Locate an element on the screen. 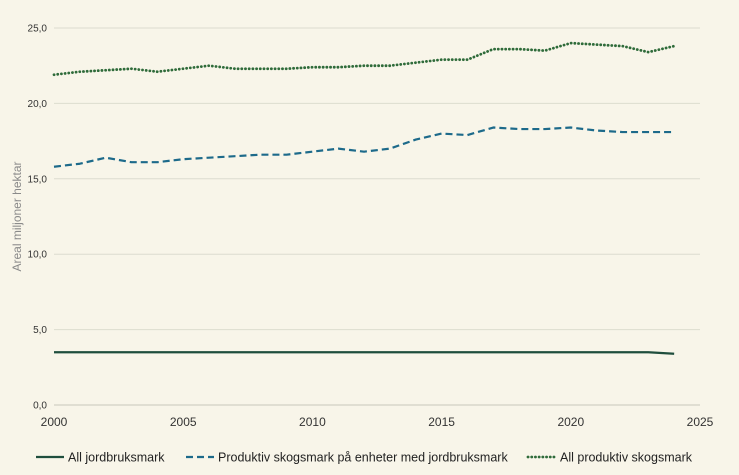 The height and width of the screenshot is (475, 739). x-tick-label: 2020 is located at coordinates (570, 422).